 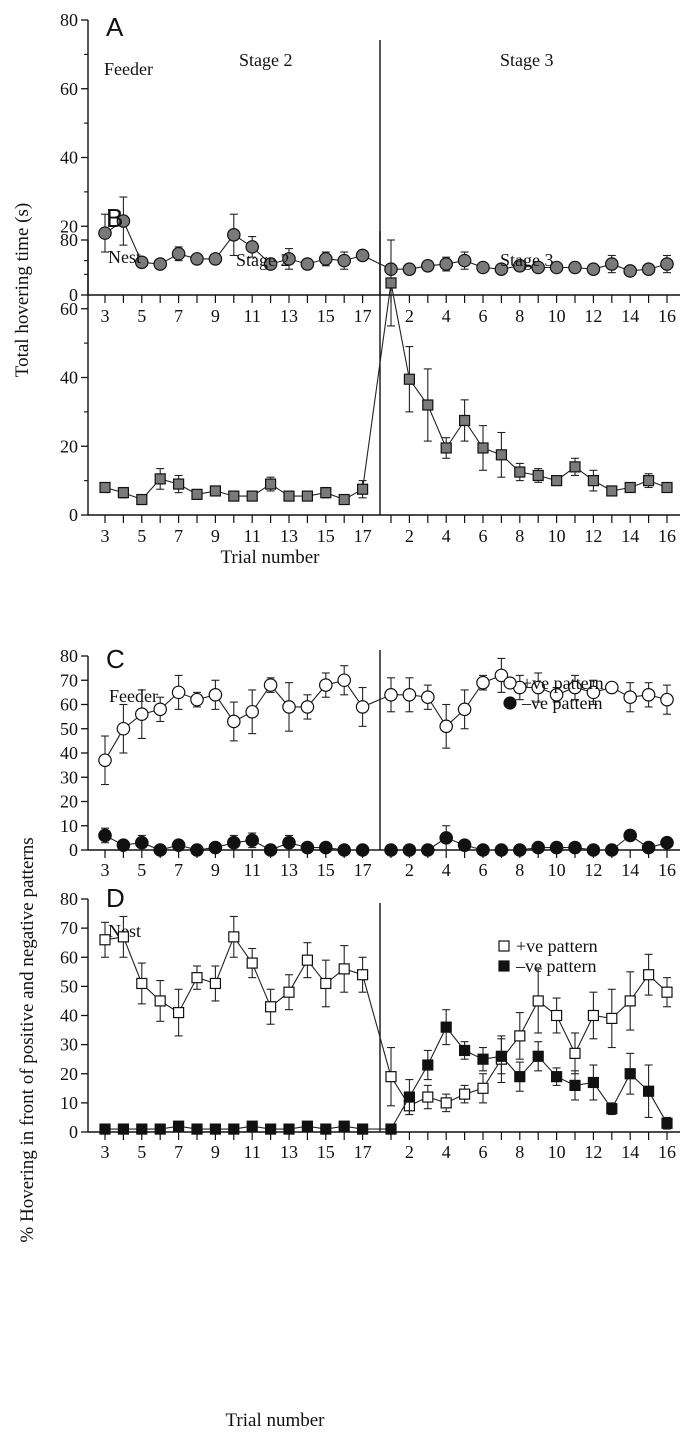 I want to click on panel-a-x-tick-label: 3, so click(x=105, y=316).